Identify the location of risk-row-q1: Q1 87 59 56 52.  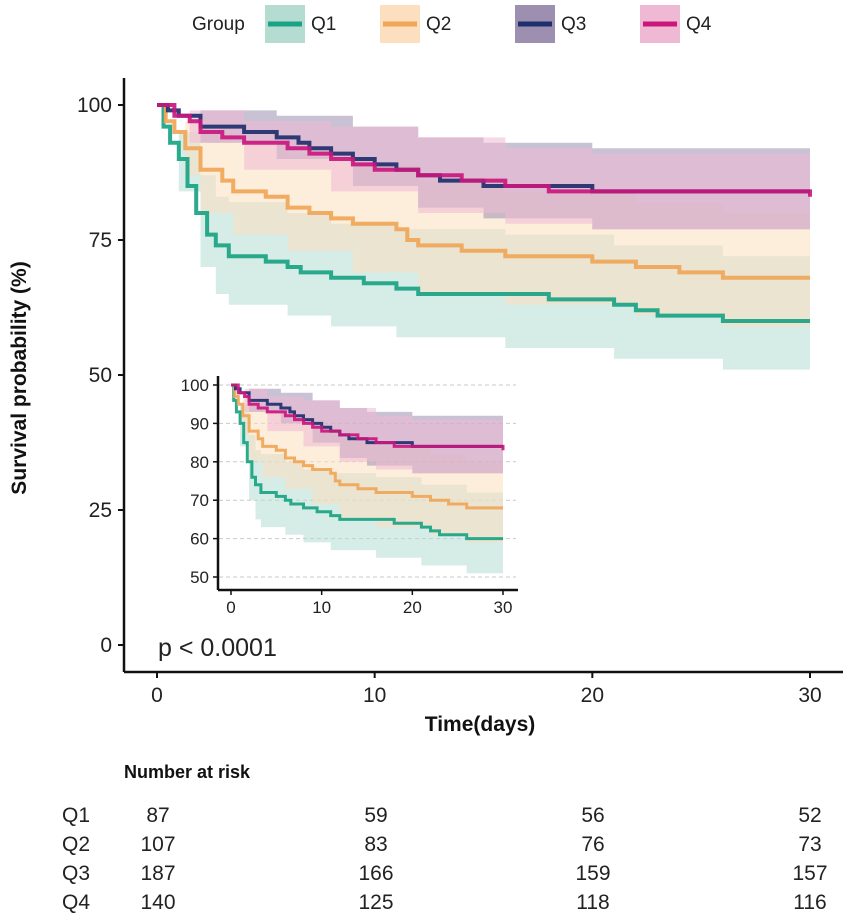
(442, 815).